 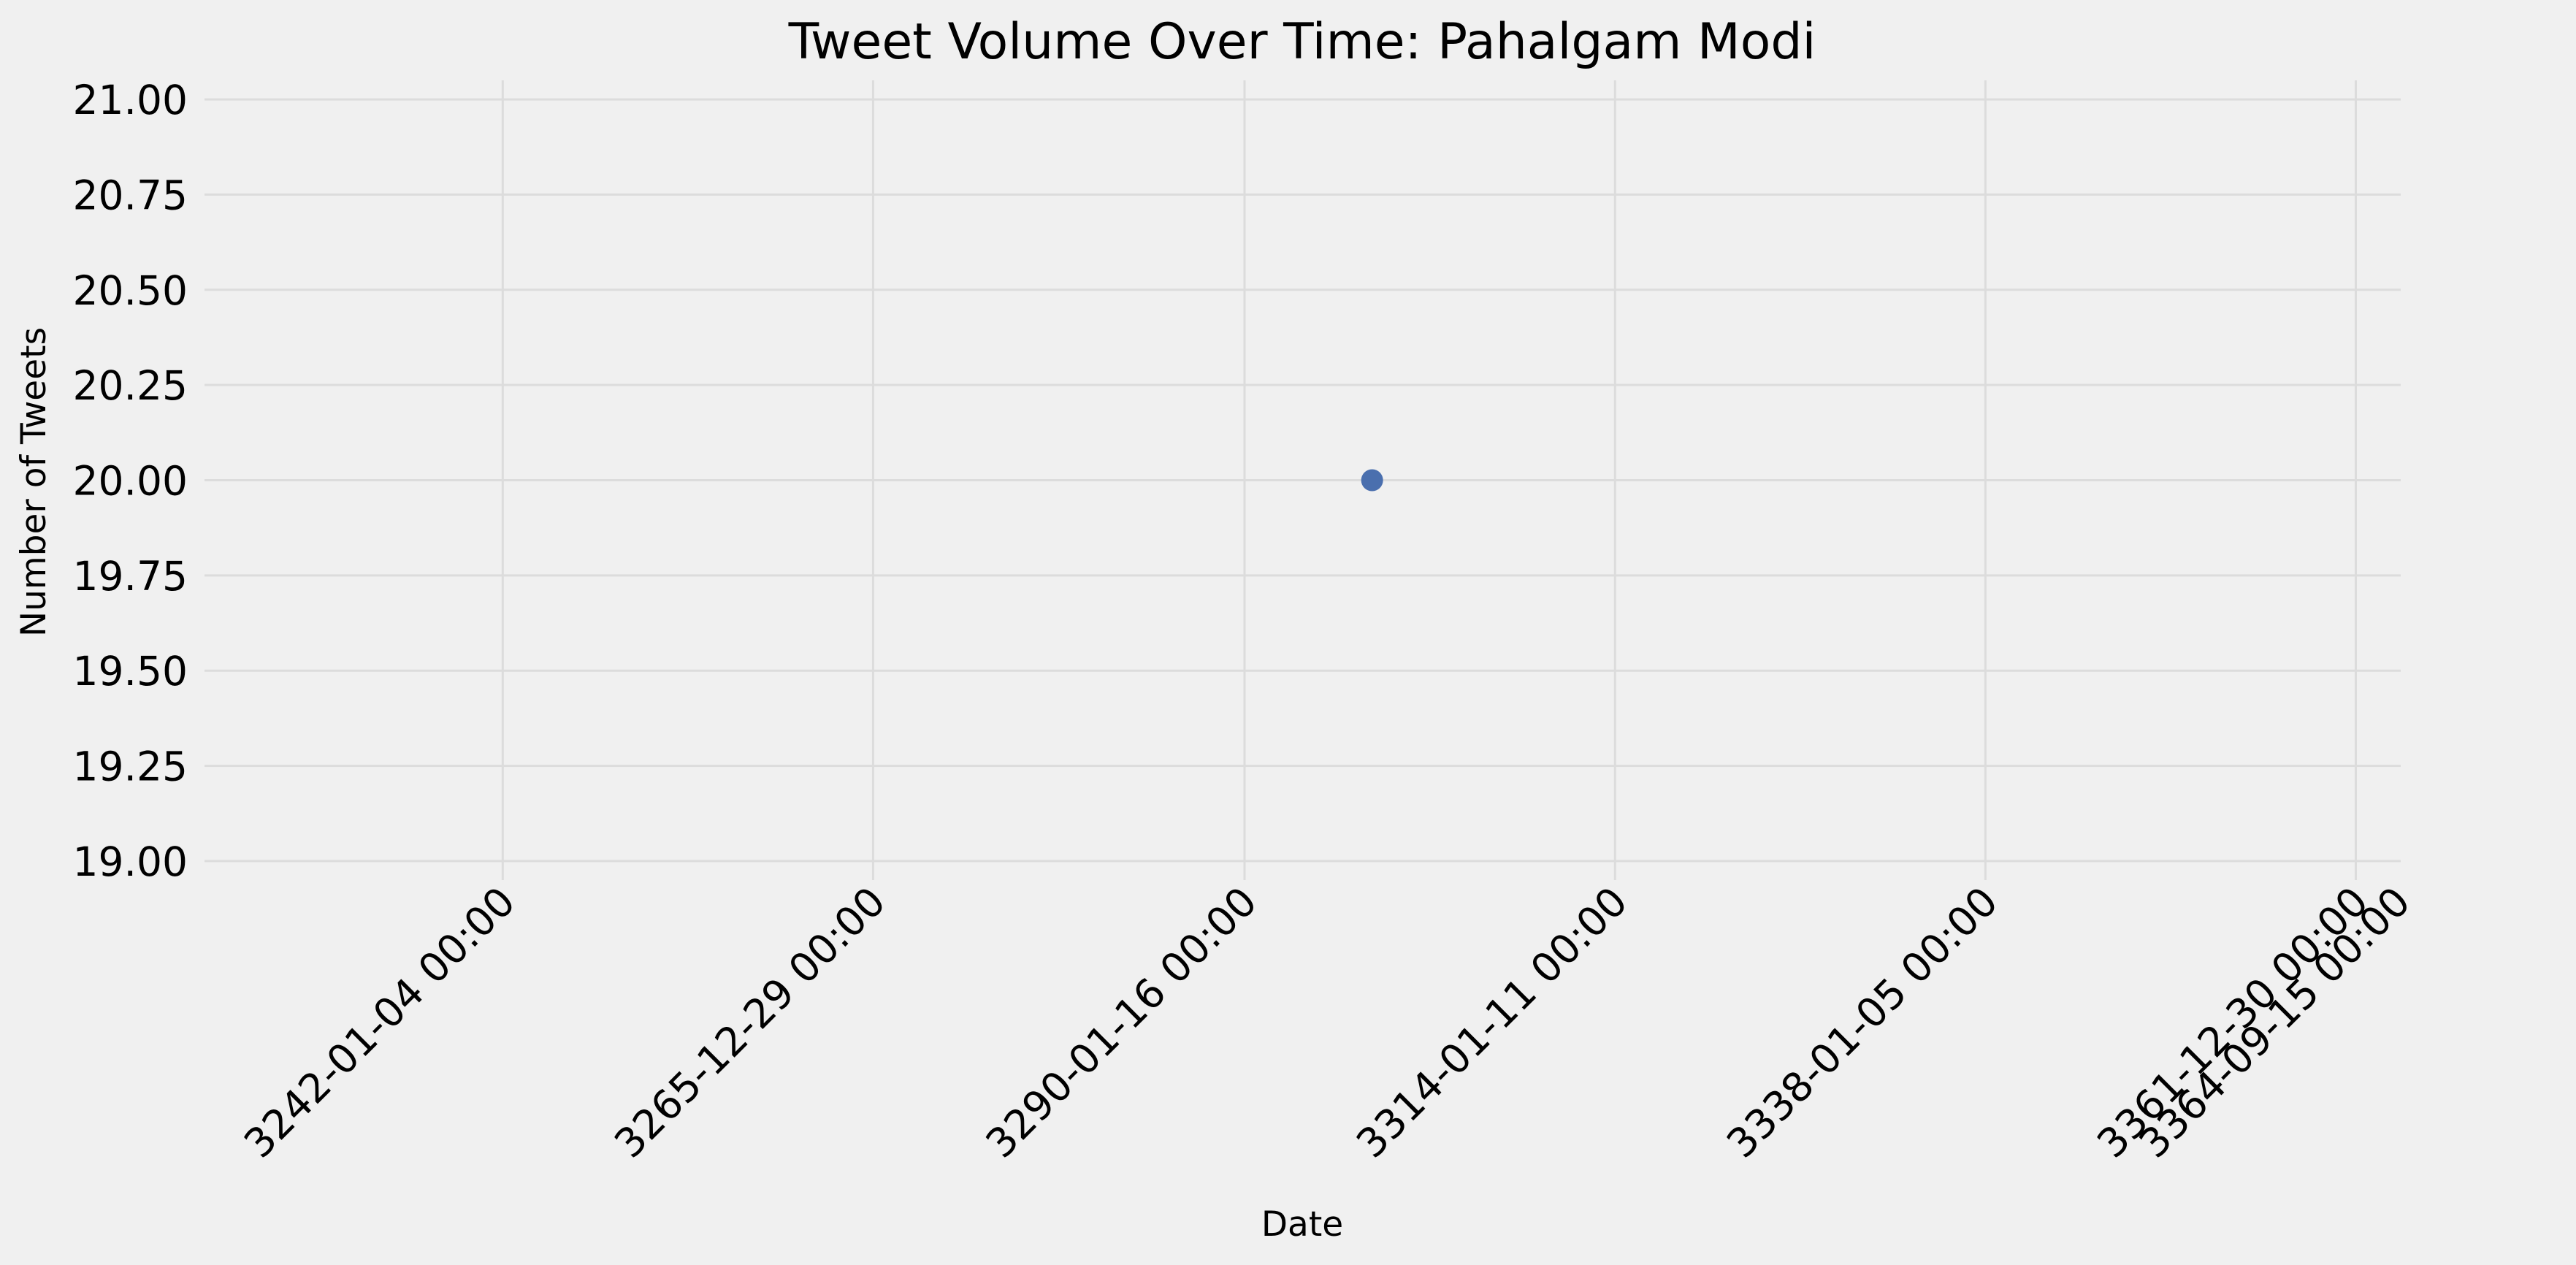 What do you see at coordinates (1862, 1022) in the screenshot?
I see `x-tick-label: 3338-01-05 00:00` at bounding box center [1862, 1022].